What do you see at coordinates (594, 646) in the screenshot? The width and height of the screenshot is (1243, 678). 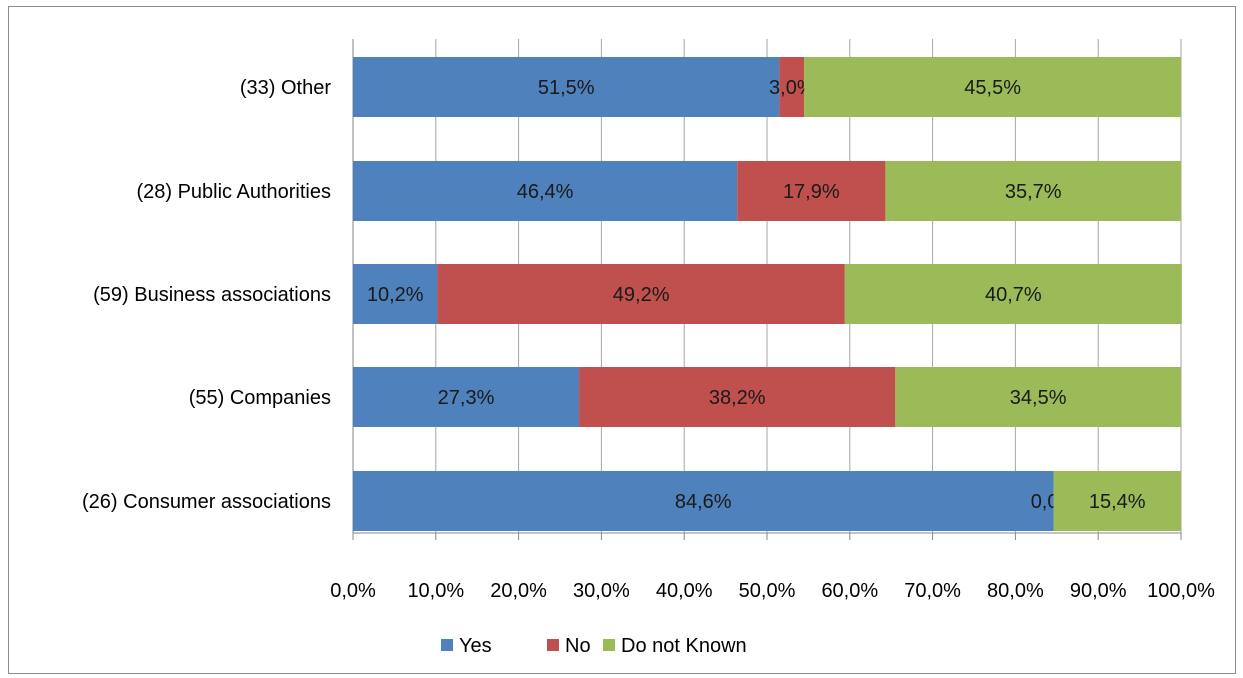 I see `legend: Yes No Do not Known` at bounding box center [594, 646].